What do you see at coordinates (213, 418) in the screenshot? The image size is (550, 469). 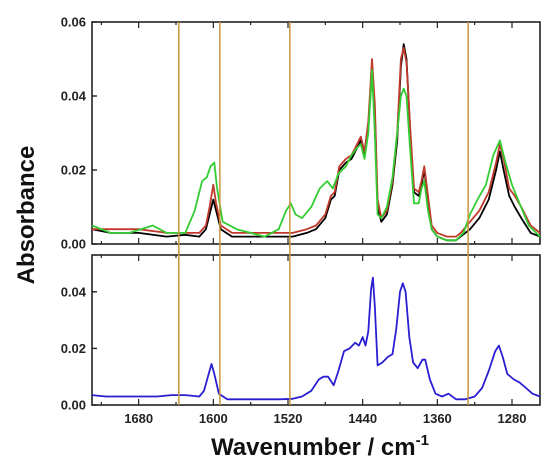 I see `x-tick-label: 1600` at bounding box center [213, 418].